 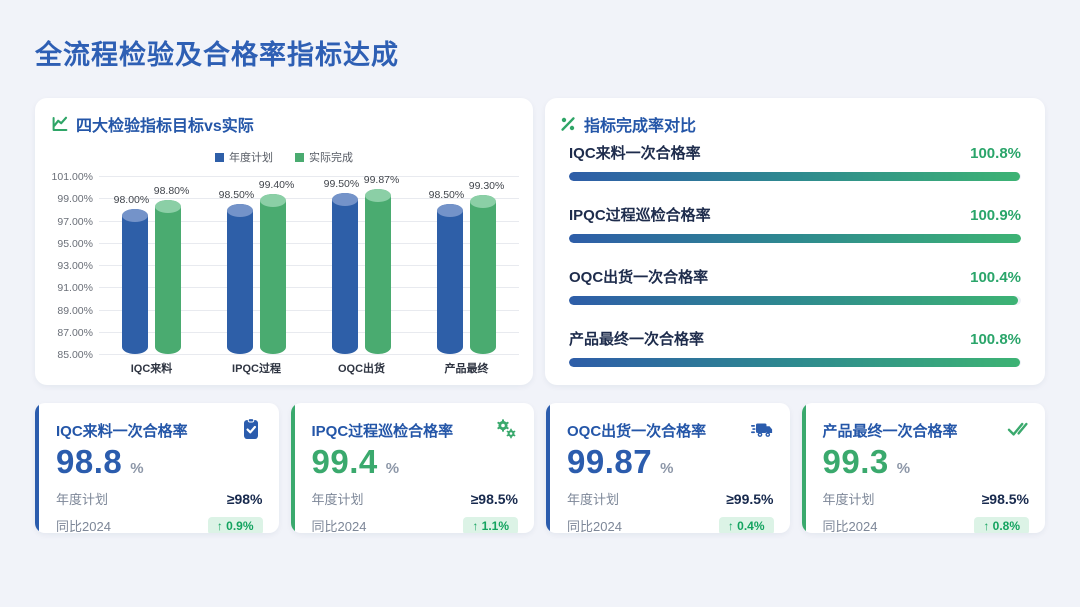 What do you see at coordinates (761, 430) in the screenshot?
I see `truck-icon` at bounding box center [761, 430].